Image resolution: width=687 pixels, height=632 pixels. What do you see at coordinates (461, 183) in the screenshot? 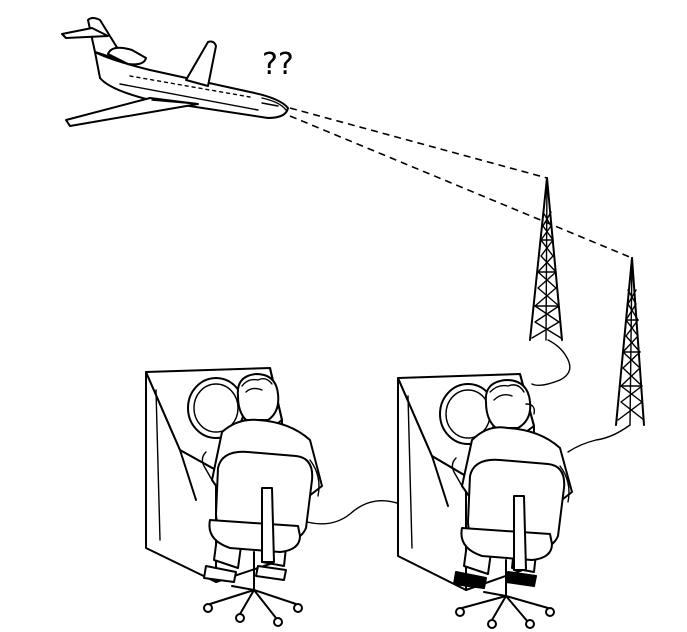
I see `radar-signal-lines` at bounding box center [461, 183].